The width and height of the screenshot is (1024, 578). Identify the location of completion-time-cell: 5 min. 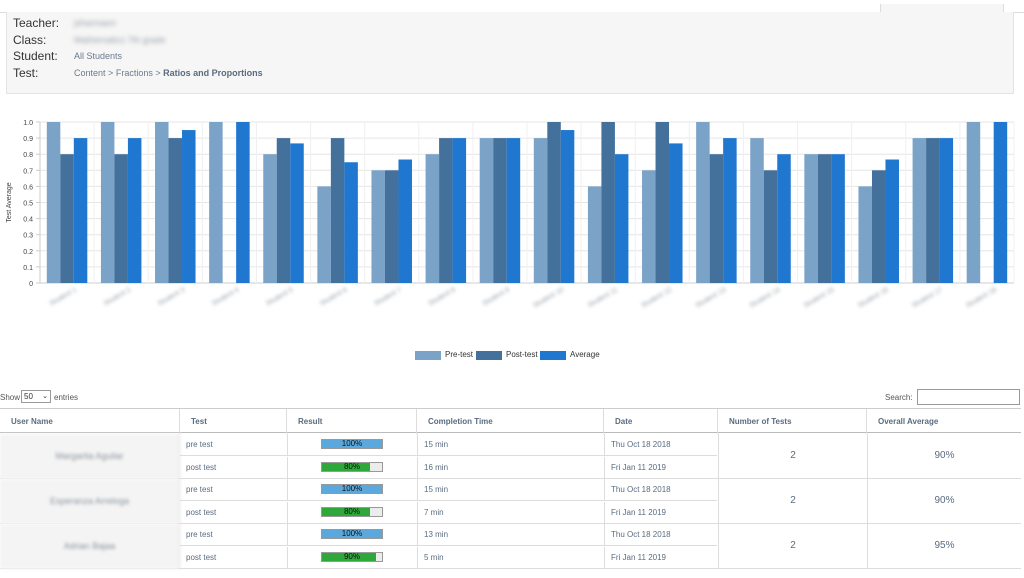
(434, 557).